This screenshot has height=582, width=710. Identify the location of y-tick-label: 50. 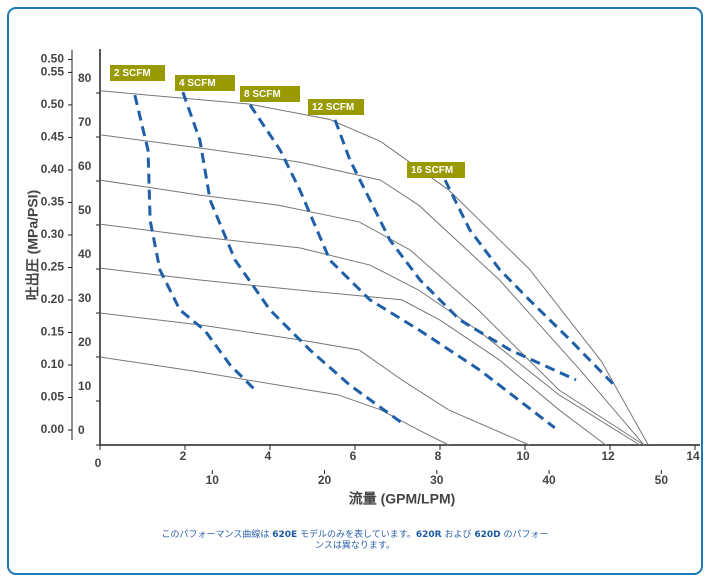
(85, 210).